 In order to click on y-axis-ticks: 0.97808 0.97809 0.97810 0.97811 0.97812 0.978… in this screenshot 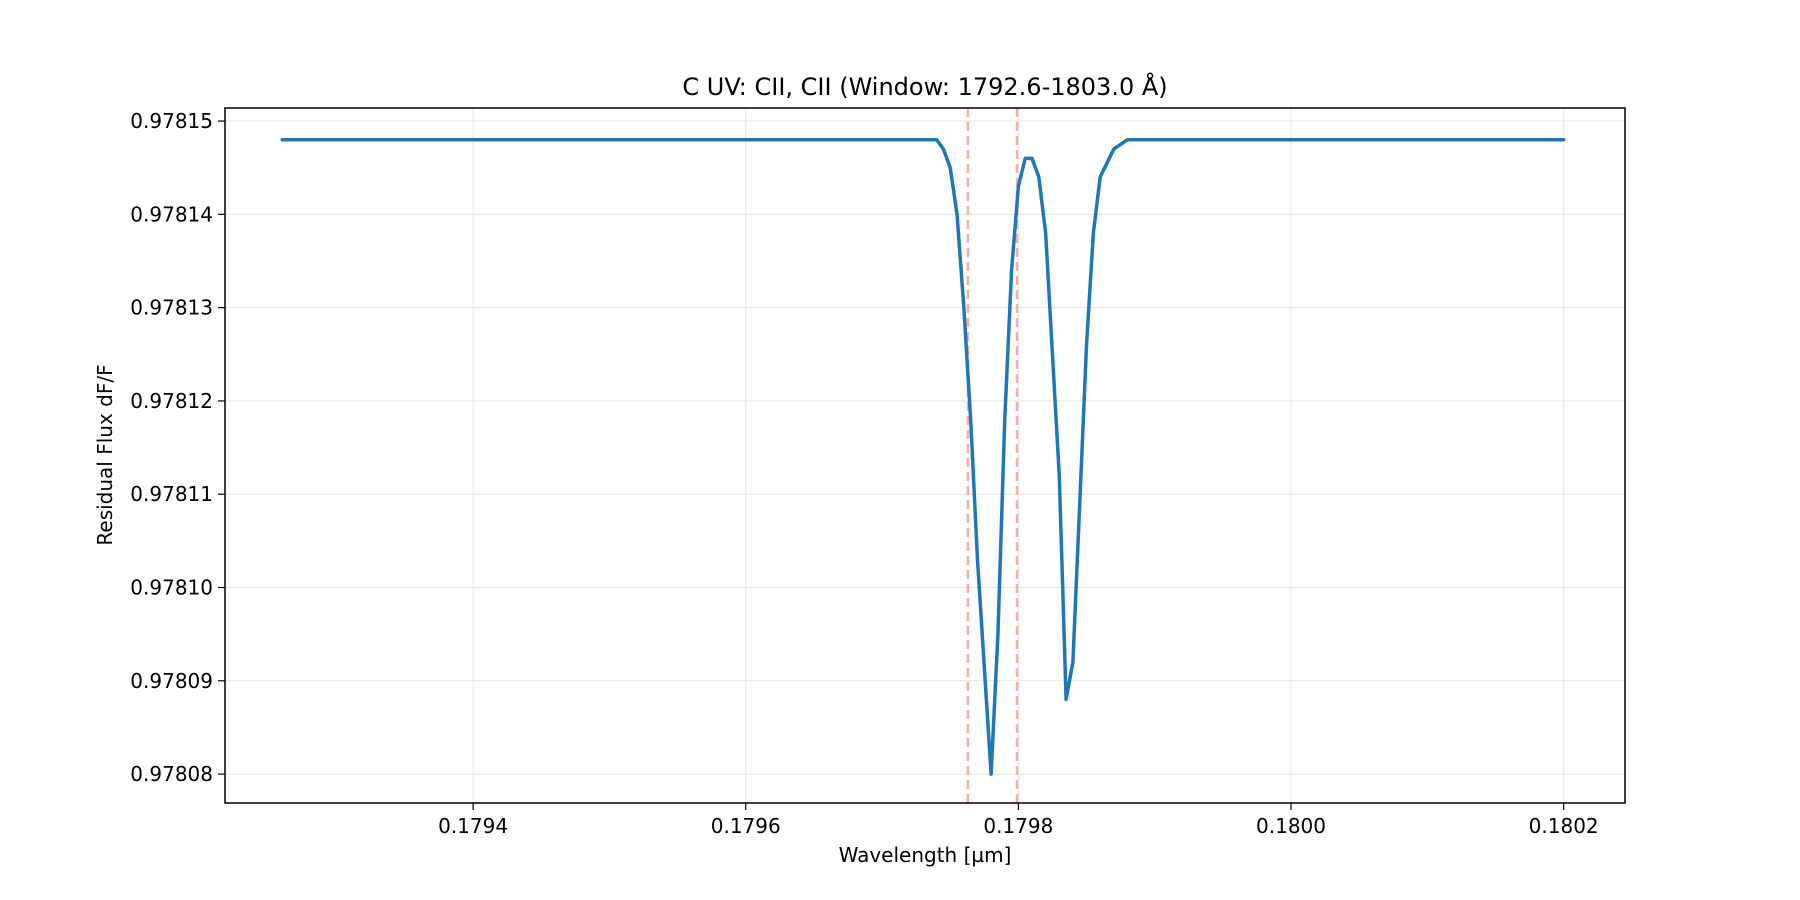, I will do `click(177, 447)`.